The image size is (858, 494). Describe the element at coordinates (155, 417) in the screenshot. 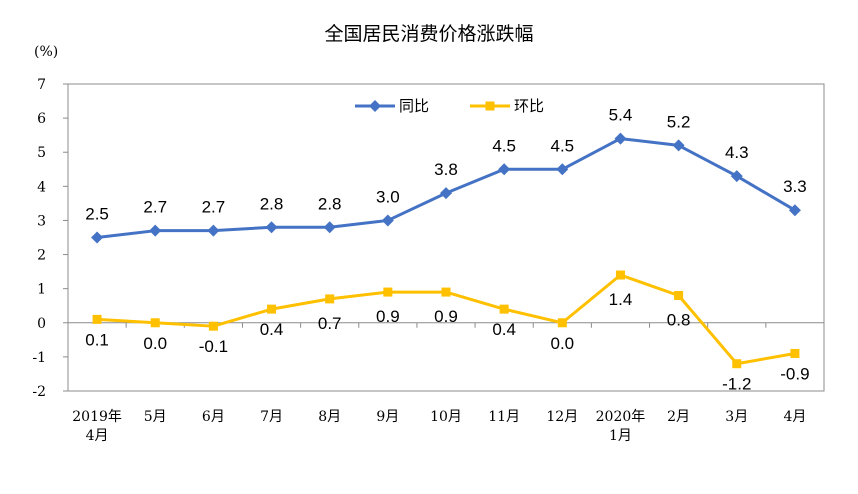

I see `x-tick-label: 5月` at that location.